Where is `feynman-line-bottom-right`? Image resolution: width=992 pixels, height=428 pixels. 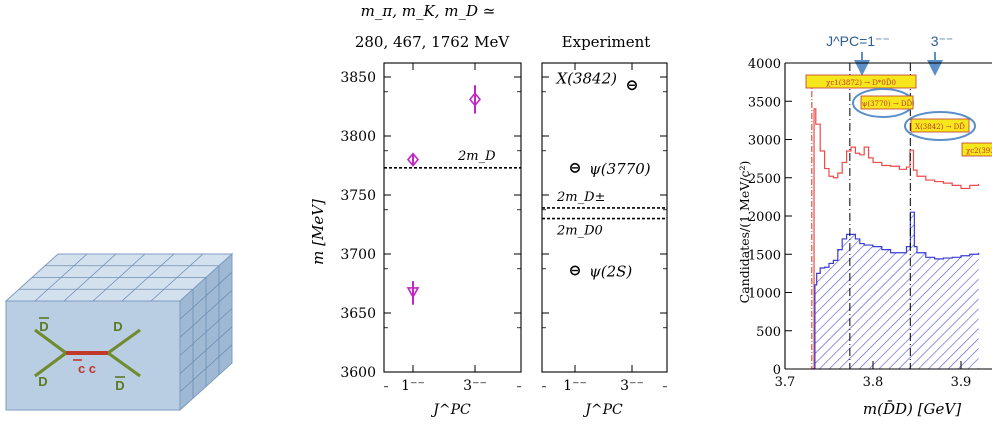
feynman-line-bottom-right is located at coordinates (124, 364).